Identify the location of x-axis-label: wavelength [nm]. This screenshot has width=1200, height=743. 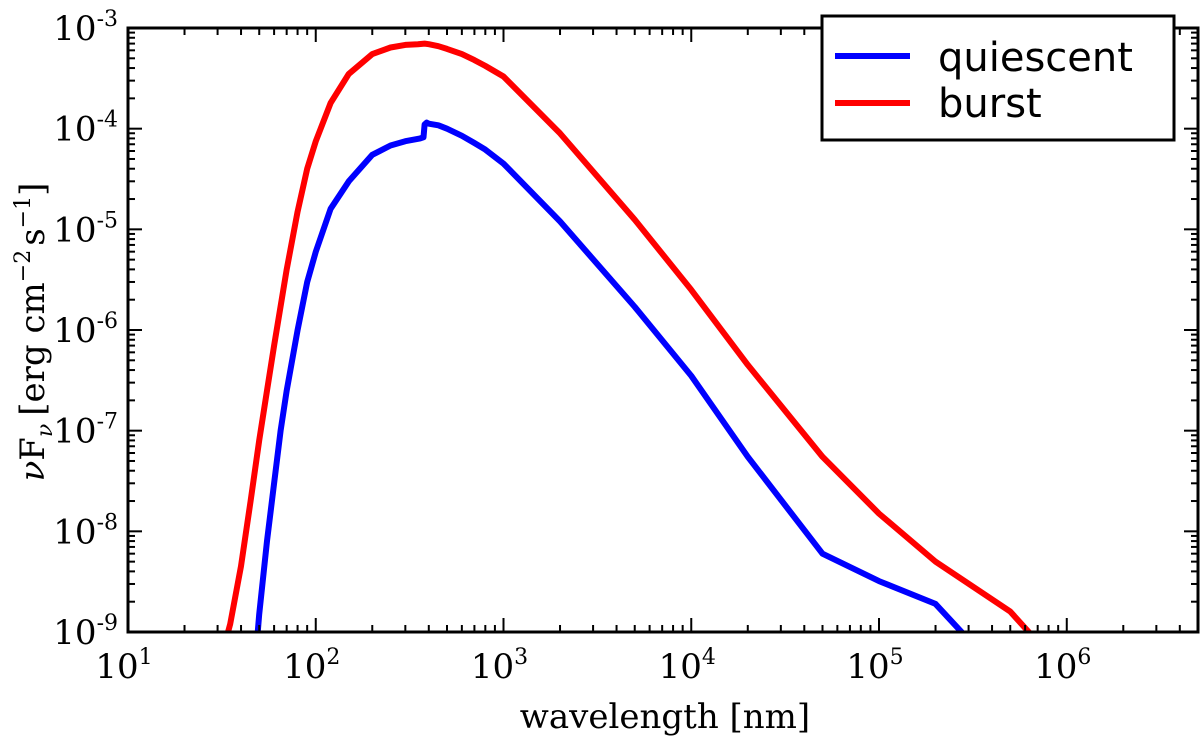
(665, 717).